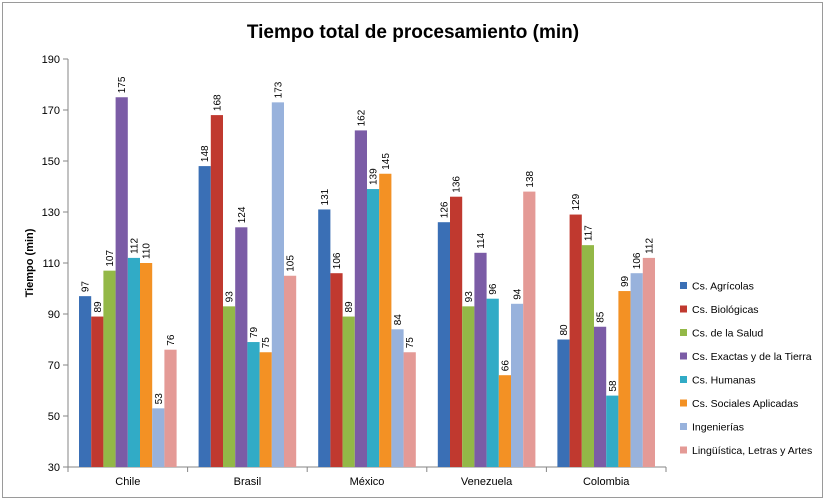 This screenshot has height=502, width=827. I want to click on data-label: 117, so click(588, 233).